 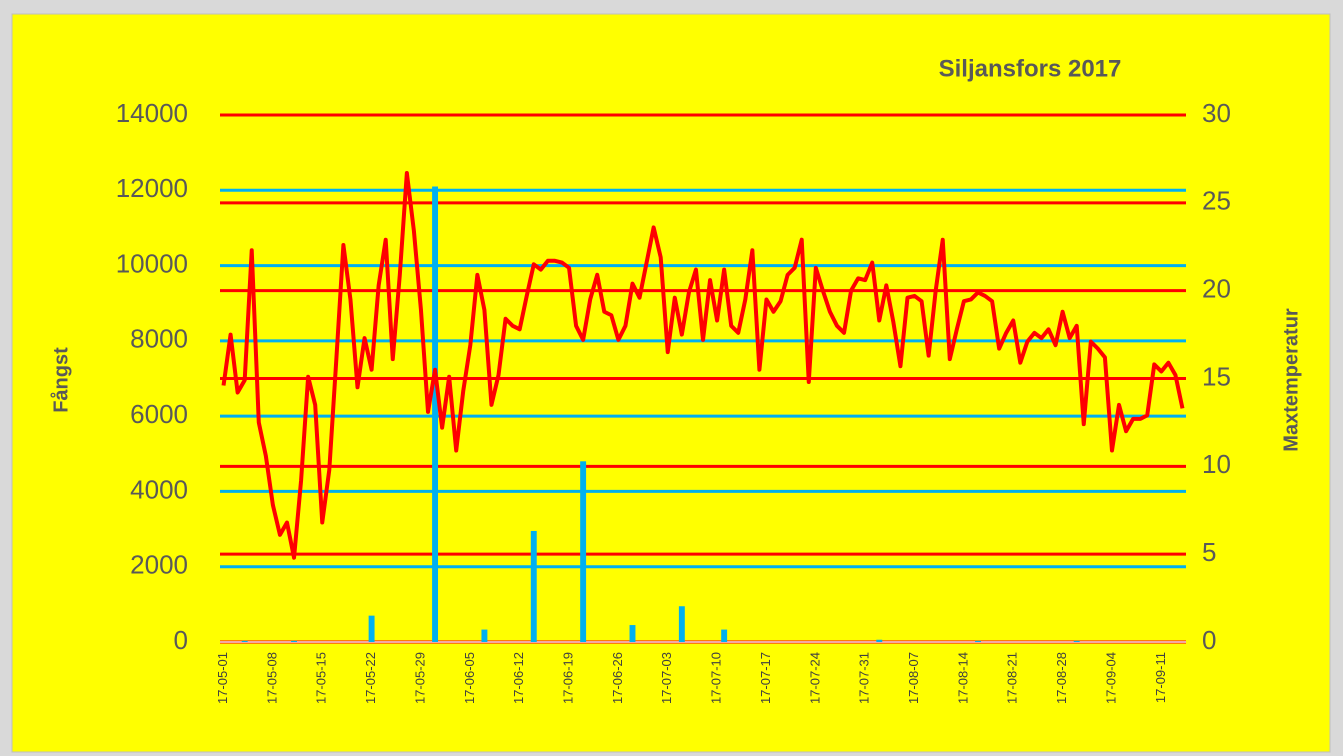 I want to click on y-axis-title: Fångst, so click(x=60, y=380).